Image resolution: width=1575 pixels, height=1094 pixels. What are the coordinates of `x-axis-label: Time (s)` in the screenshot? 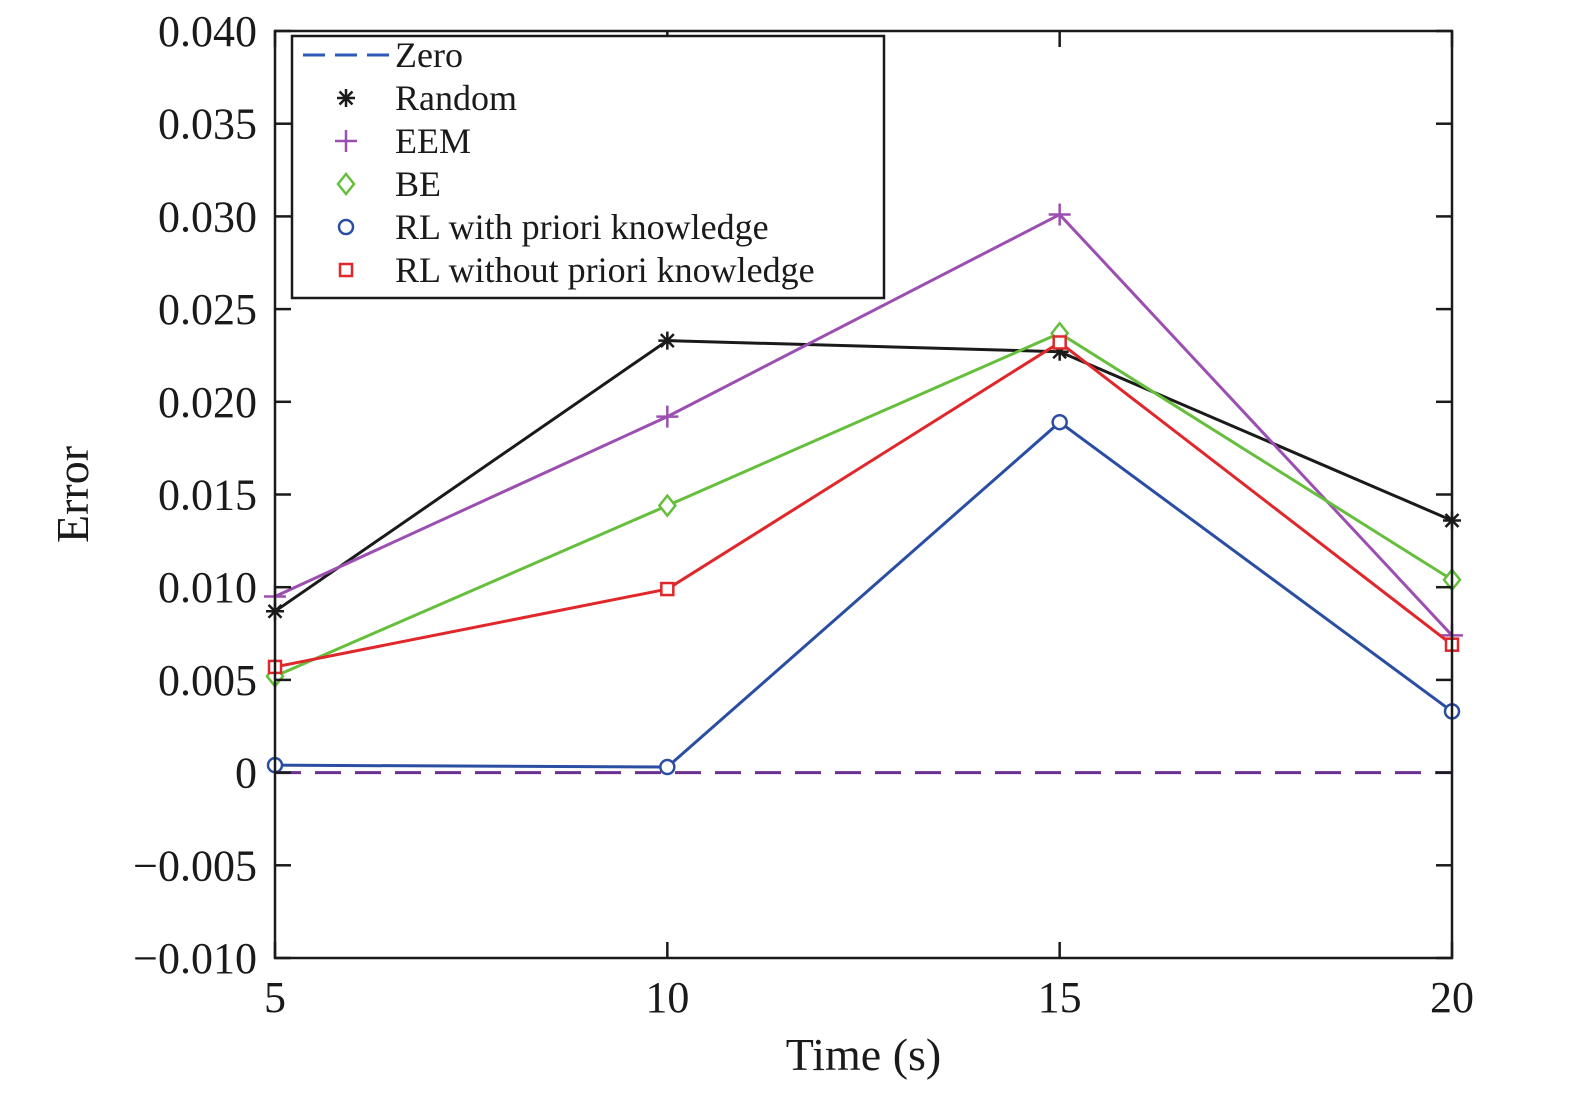 It's located at (864, 1054).